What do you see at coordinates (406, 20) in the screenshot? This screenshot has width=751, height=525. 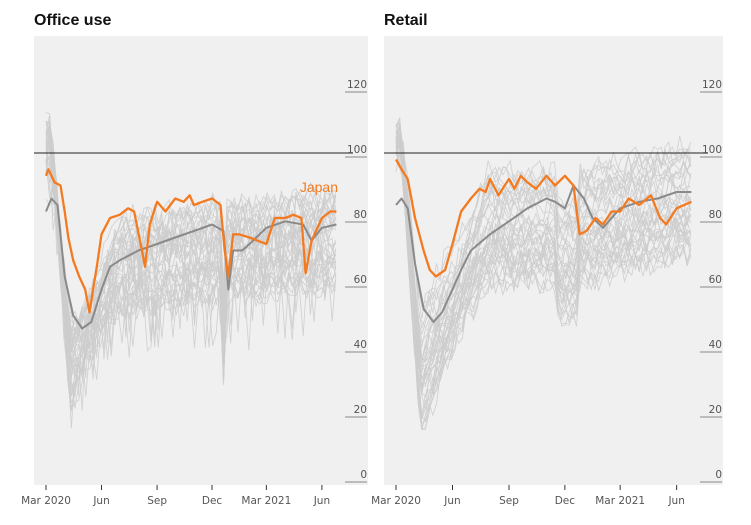 I see `chart-title: Retail` at bounding box center [406, 20].